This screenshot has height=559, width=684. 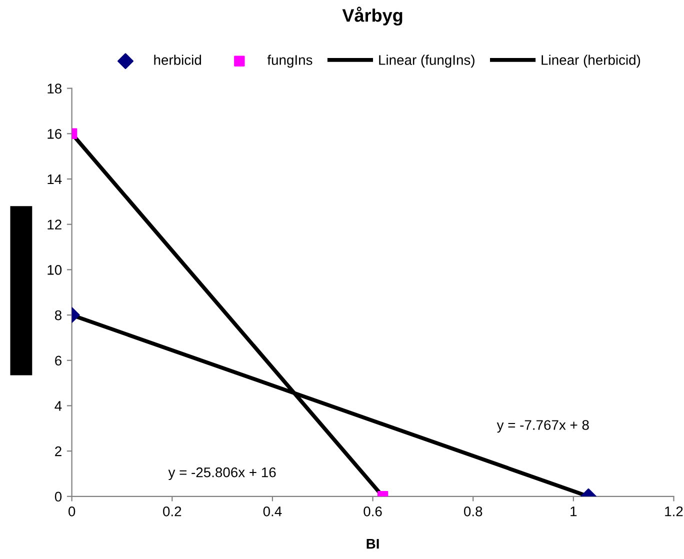 I want to click on y-tick-label: 8, so click(x=58, y=315).